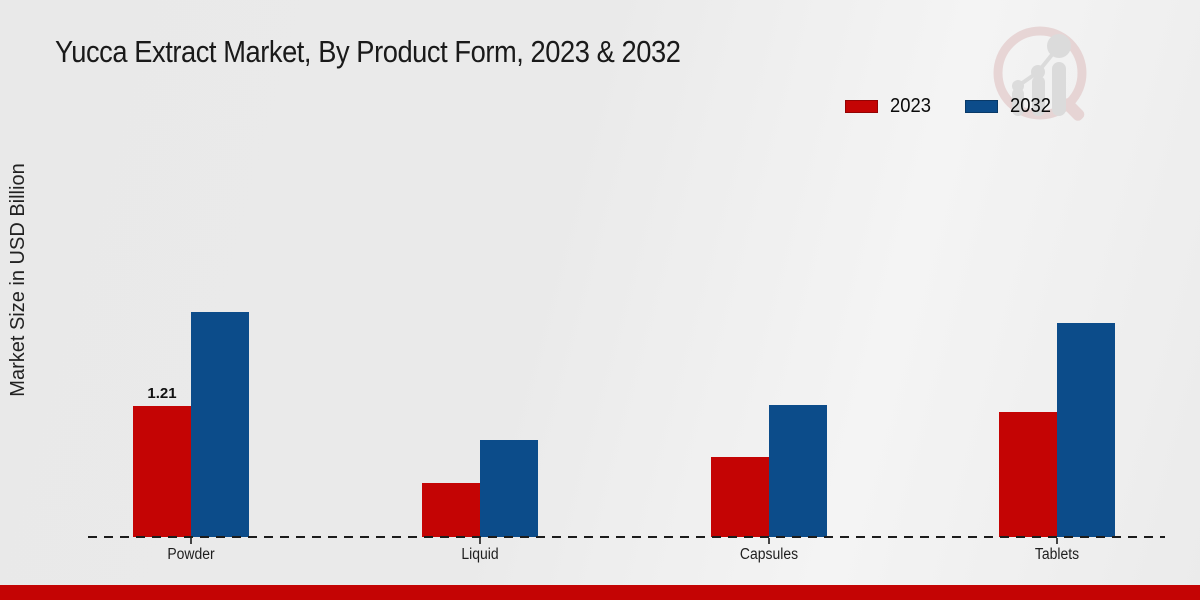  Describe the element at coordinates (191, 554) in the screenshot. I see `category-label-powder: Powder` at that location.